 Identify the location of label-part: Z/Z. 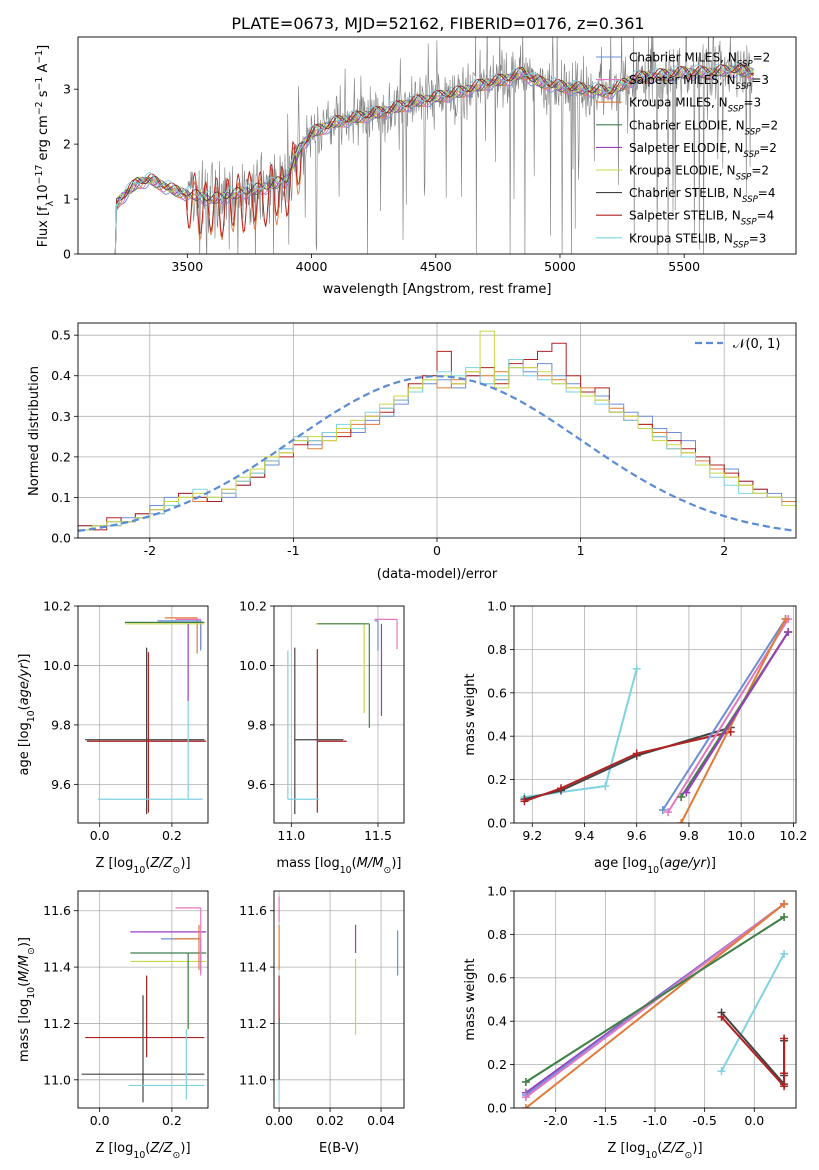
(161, 1148).